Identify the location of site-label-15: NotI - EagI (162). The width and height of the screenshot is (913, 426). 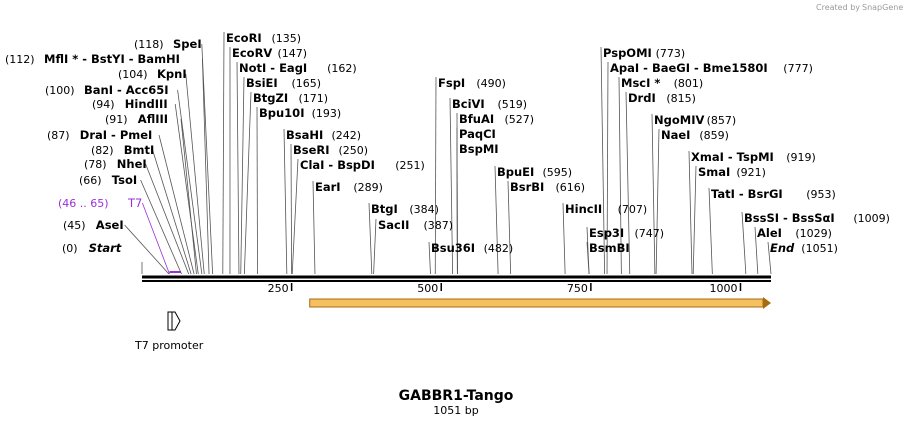
(298, 68).